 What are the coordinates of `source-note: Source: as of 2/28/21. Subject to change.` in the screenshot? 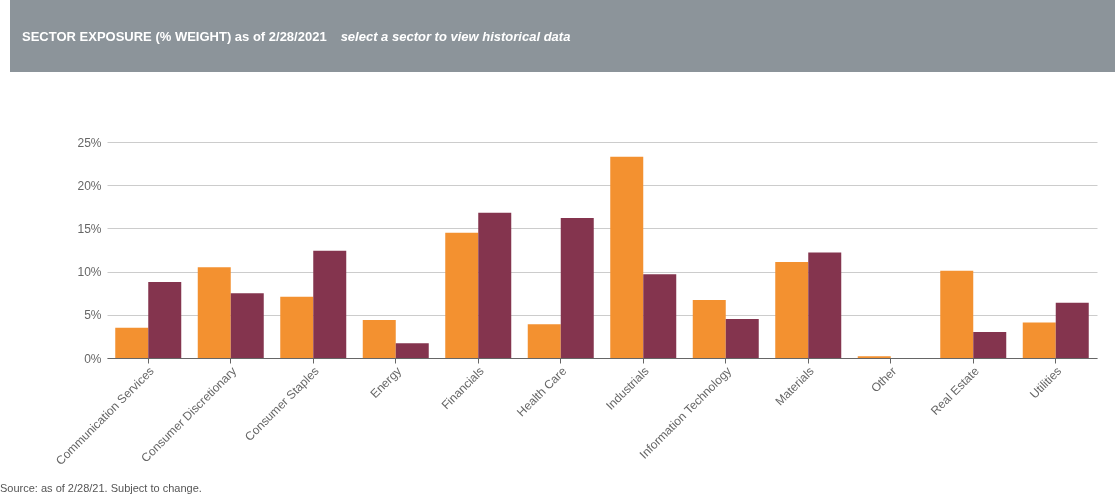 It's located at (101, 488).